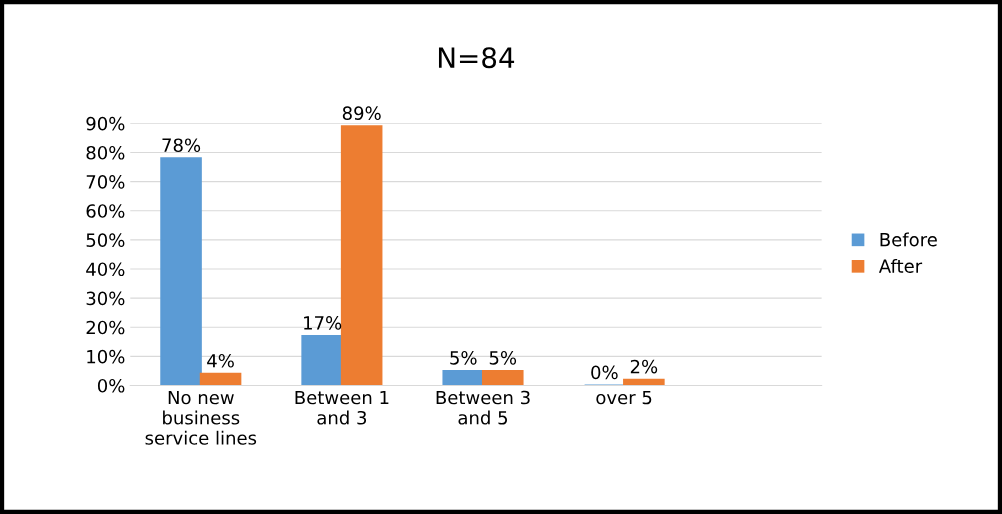 This screenshot has height=514, width=1002. What do you see at coordinates (624, 397) in the screenshot?
I see `x-tick-label: over 5` at bounding box center [624, 397].